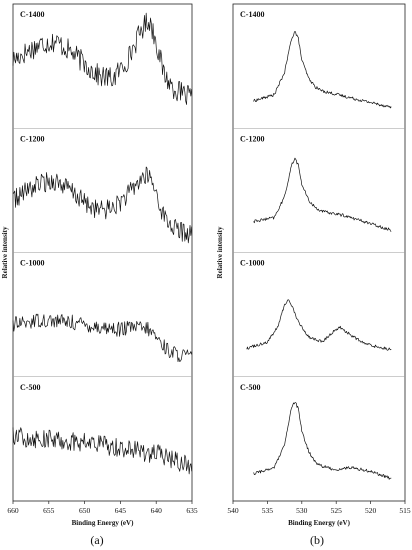 This screenshot has height=550, width=412. I want to click on ylabel-a: Relative intensity, so click(5, 252).